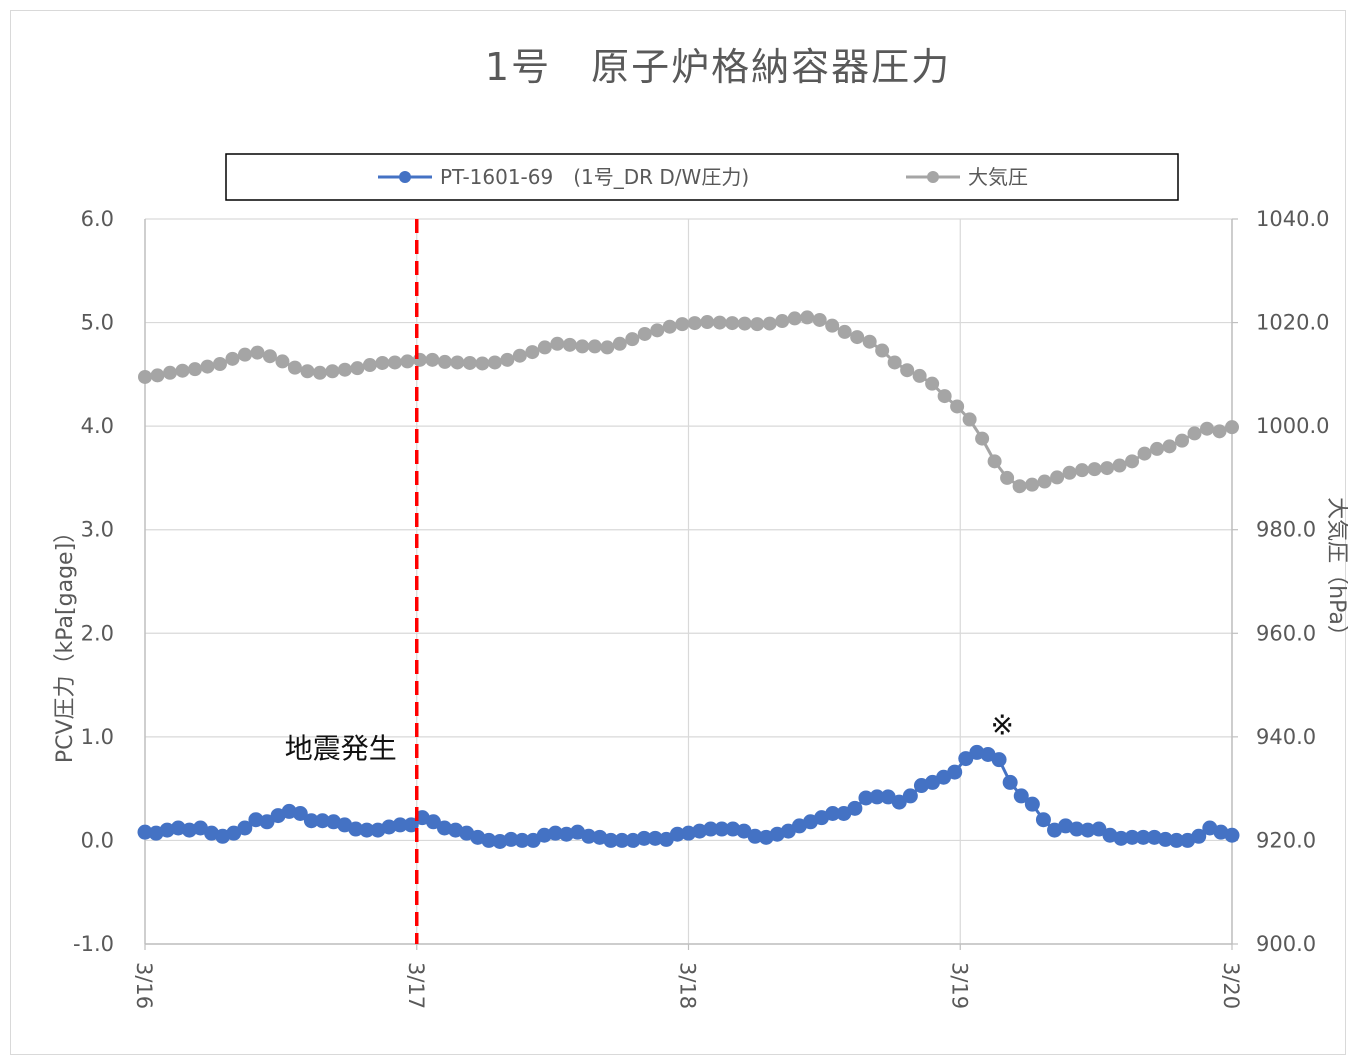  What do you see at coordinates (416, 985) in the screenshot?
I see `x-tick-label: 3/17` at bounding box center [416, 985].